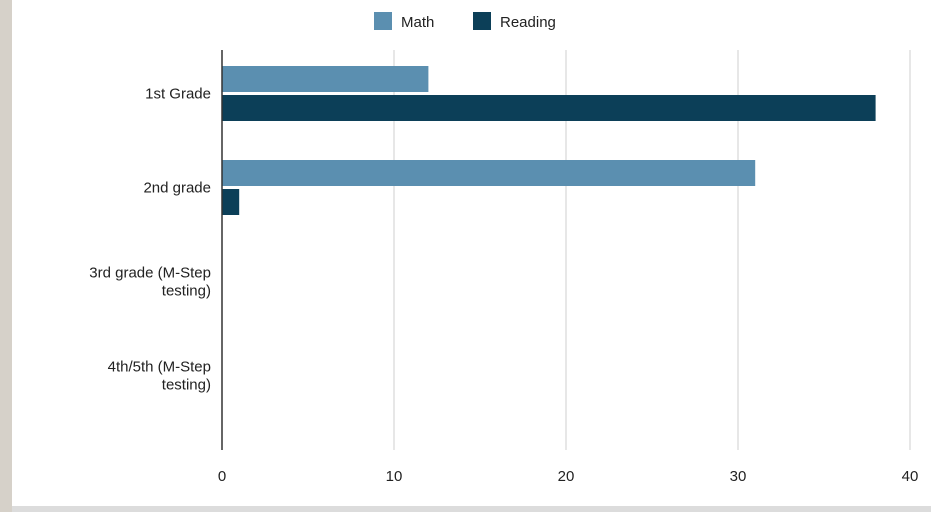 Image resolution: width=931 pixels, height=512 pixels. I want to click on x-tick-label: 10, so click(394, 476).